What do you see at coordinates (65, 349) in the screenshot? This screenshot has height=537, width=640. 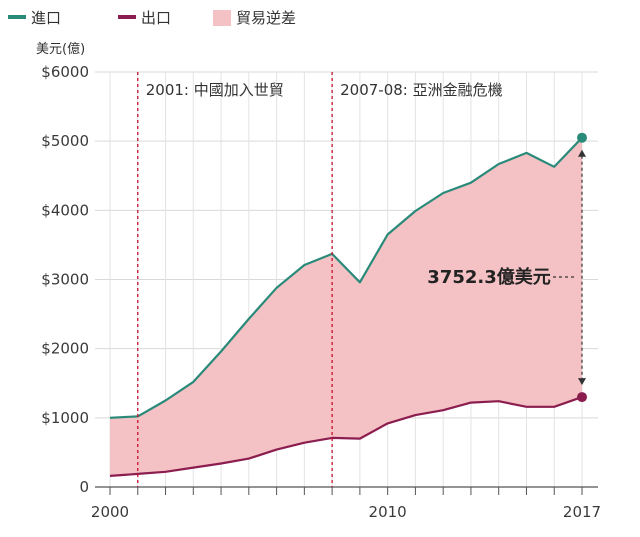 I see `y-tick-label: $2000` at bounding box center [65, 349].